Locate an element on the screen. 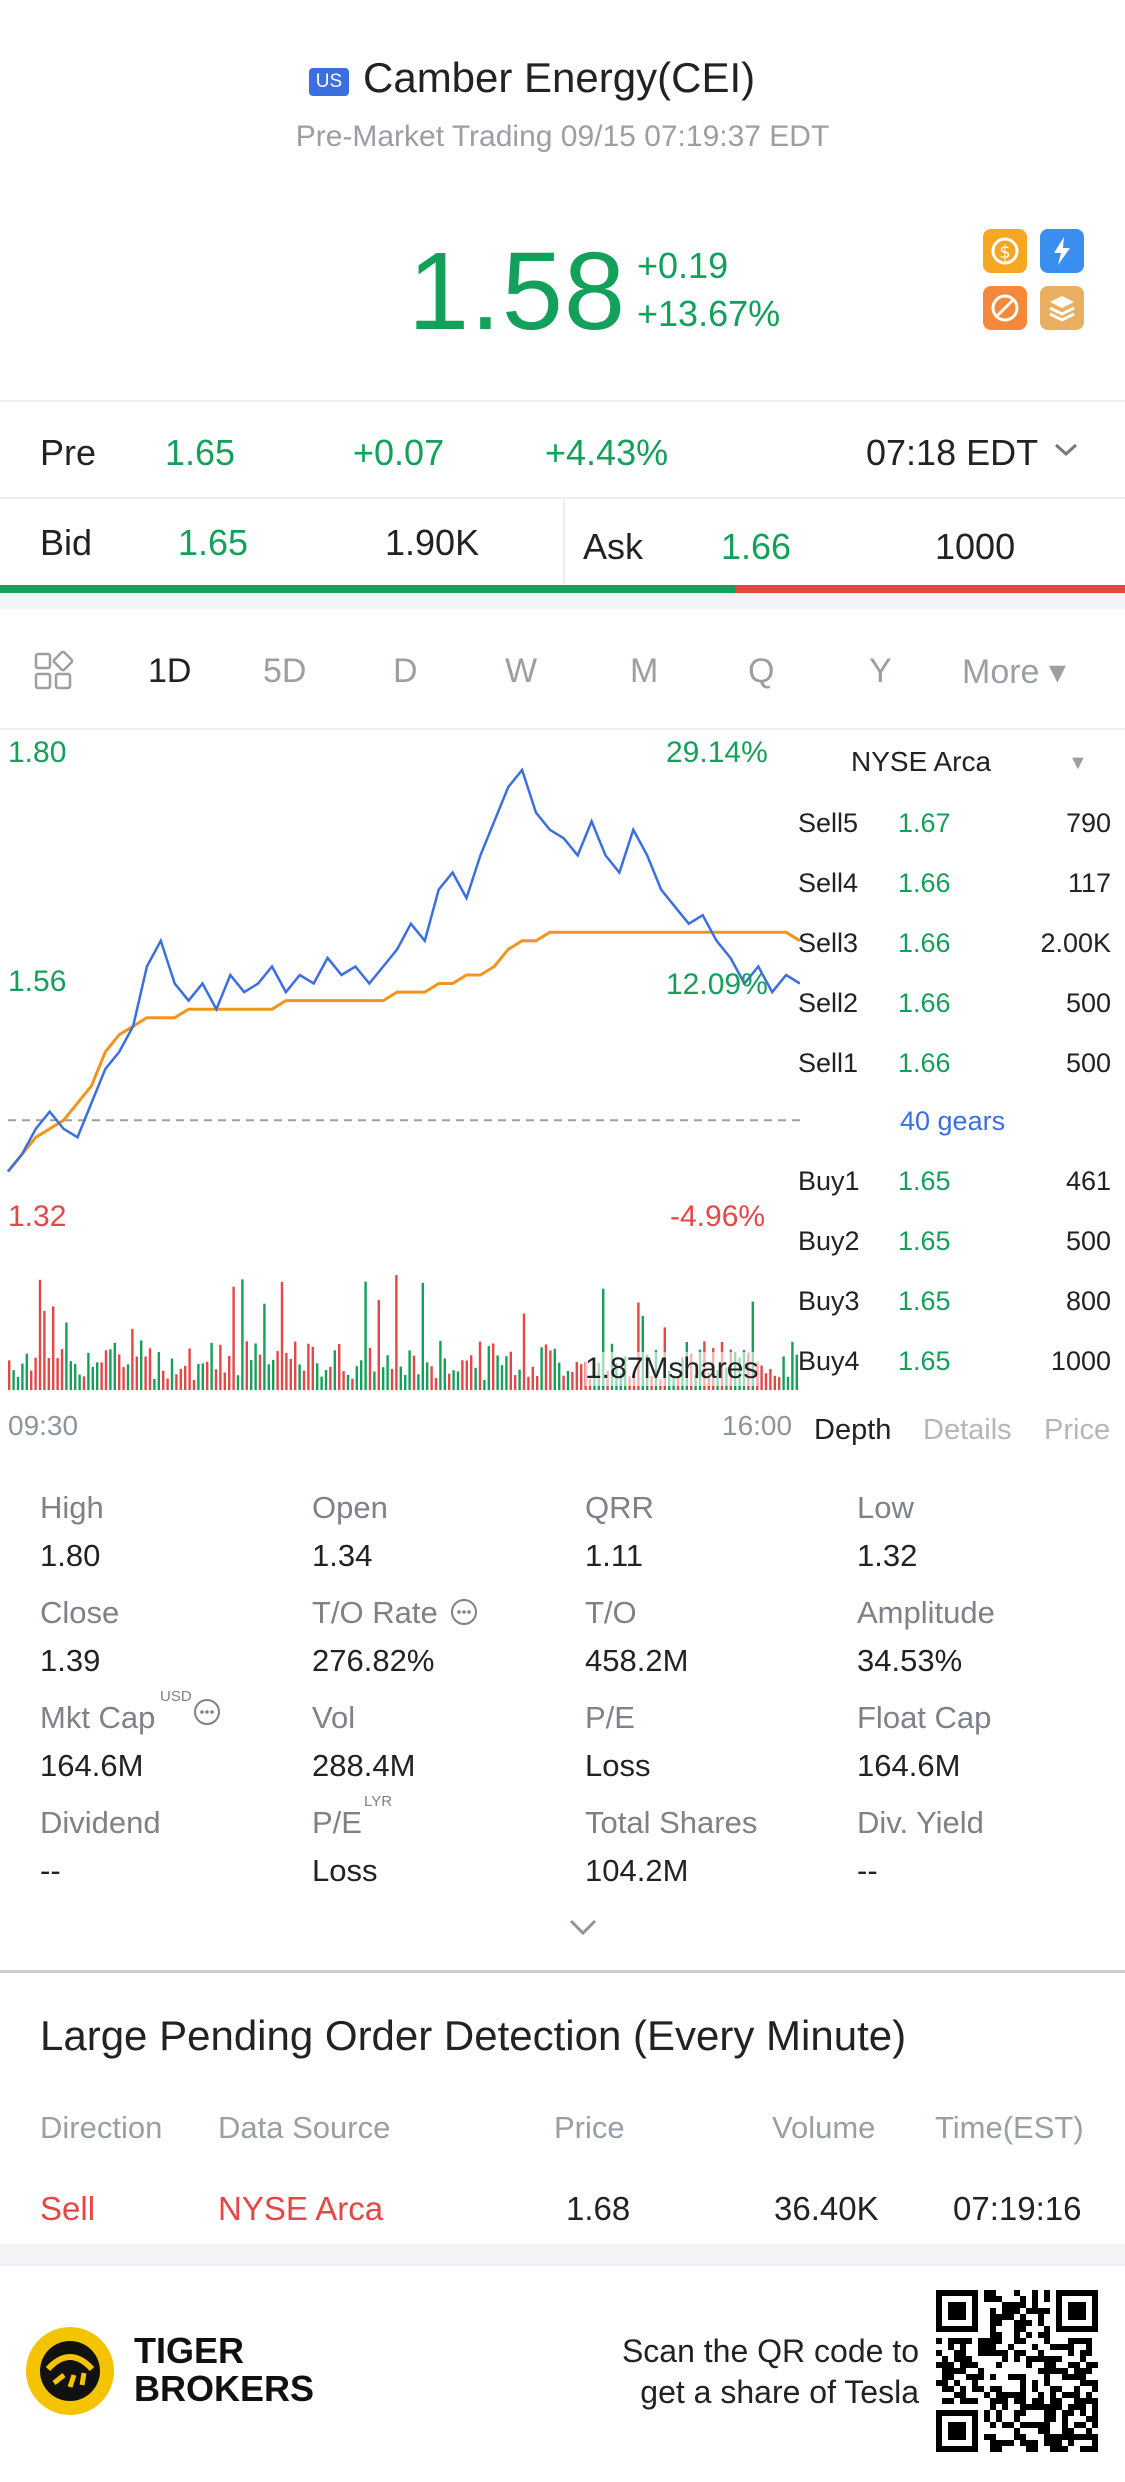  qr-code is located at coordinates (1017, 2373).